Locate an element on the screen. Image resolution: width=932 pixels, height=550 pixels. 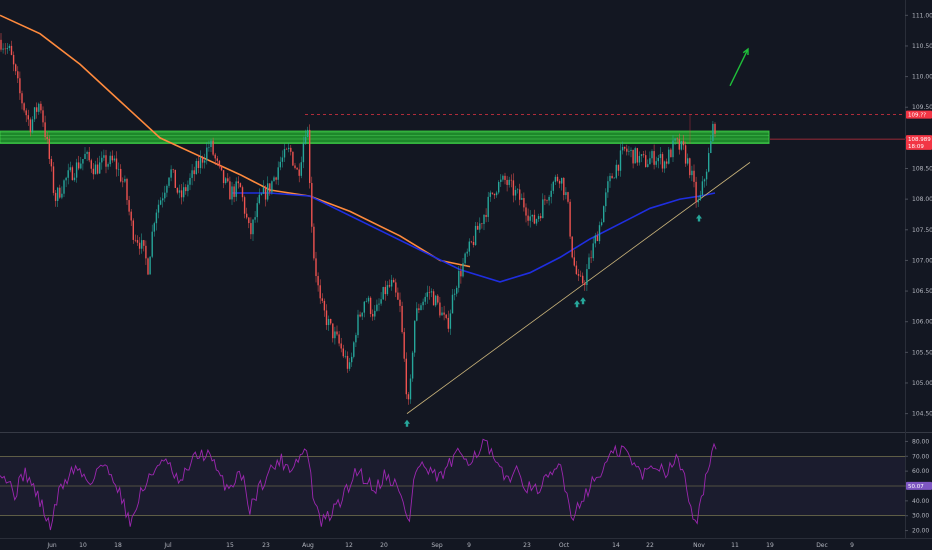
rsi-value-tag-label: 50.07 is located at coordinates (916, 487).